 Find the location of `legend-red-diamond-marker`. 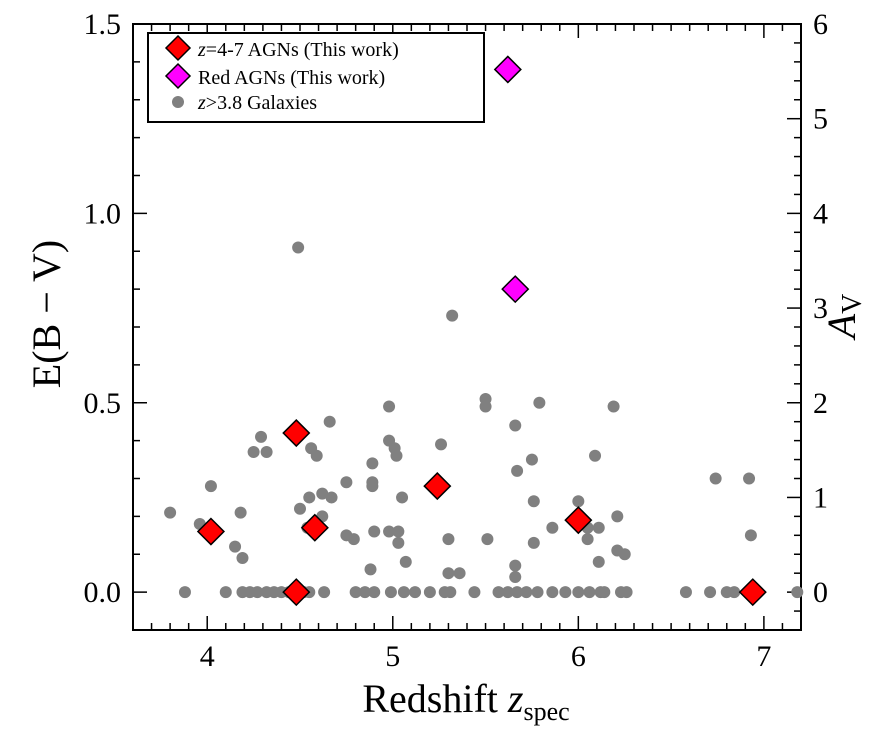

legend-red-diamond-marker is located at coordinates (178, 48).